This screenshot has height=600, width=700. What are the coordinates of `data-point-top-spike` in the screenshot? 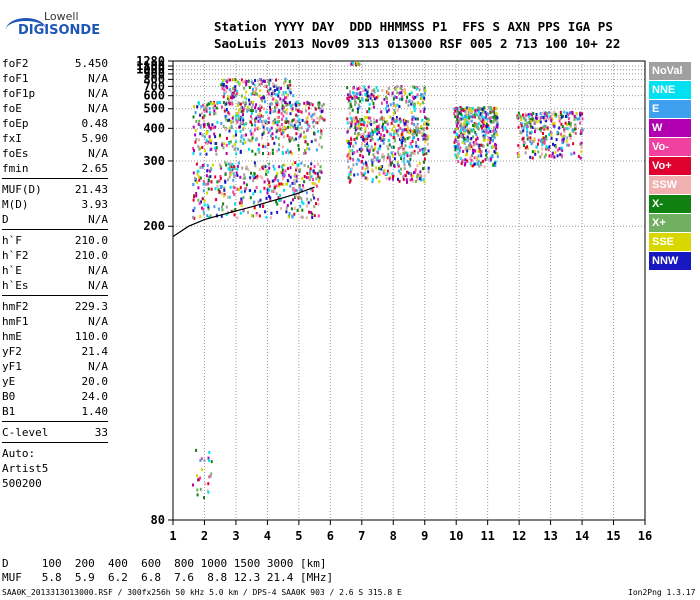 It's located at (352, 63).